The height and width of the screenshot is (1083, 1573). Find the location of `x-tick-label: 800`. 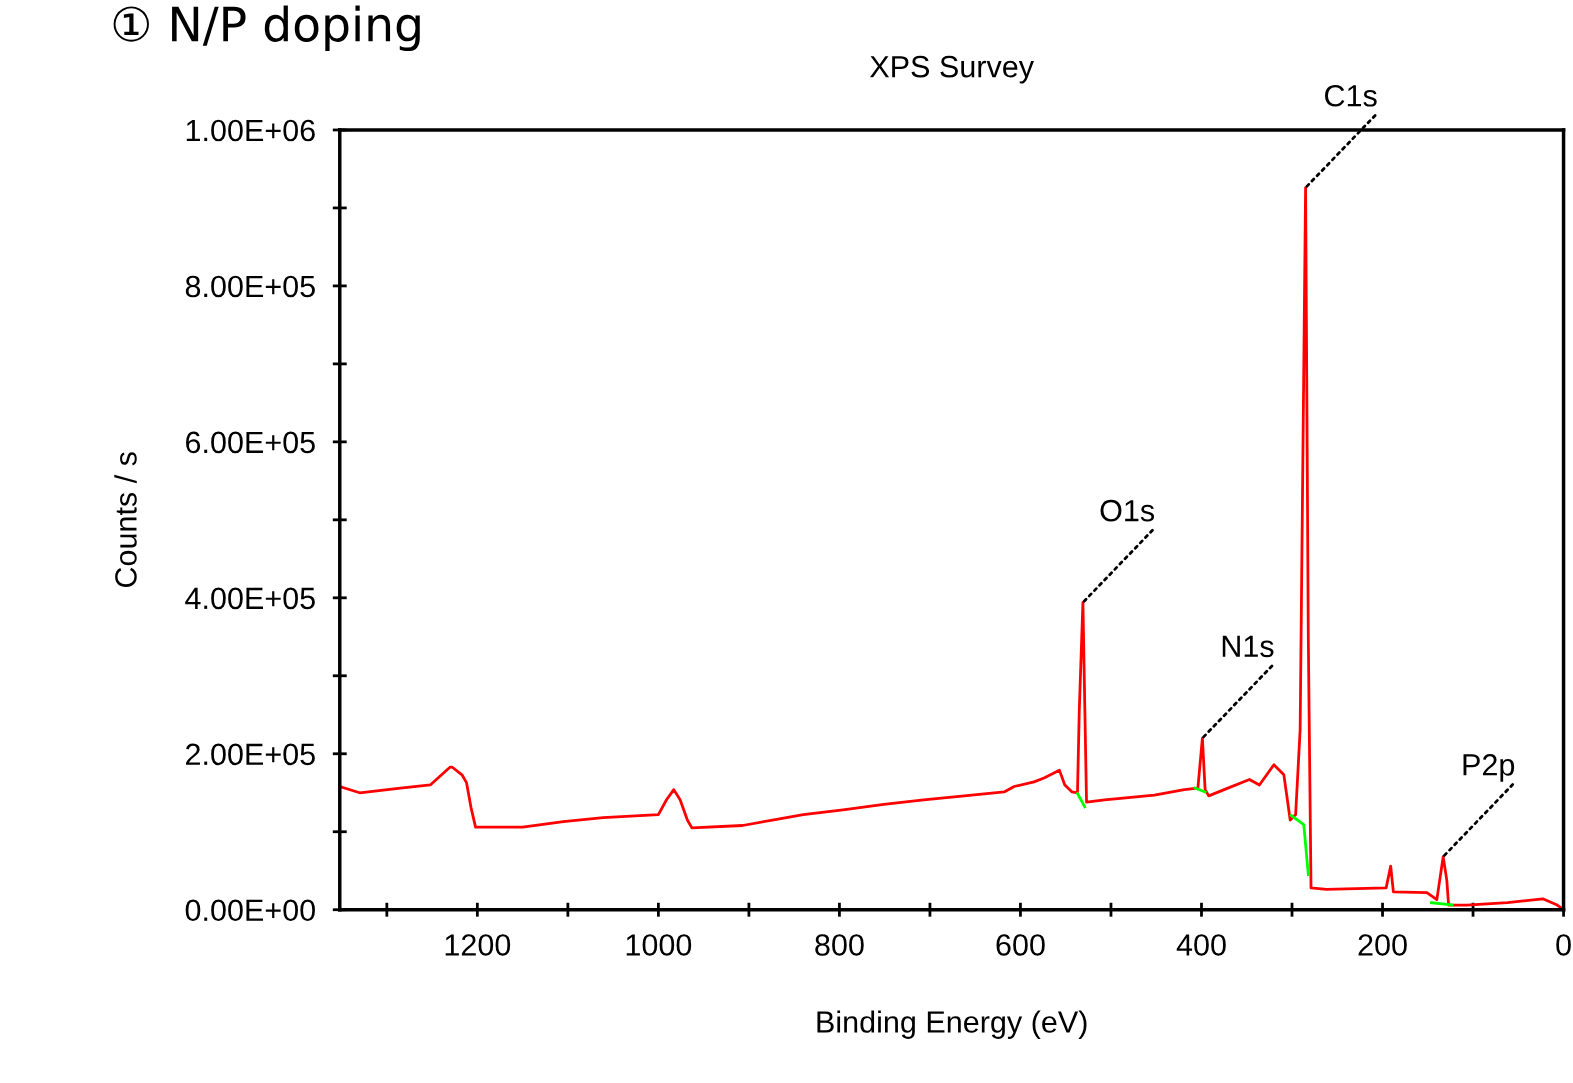

x-tick-label: 800 is located at coordinates (839, 945).